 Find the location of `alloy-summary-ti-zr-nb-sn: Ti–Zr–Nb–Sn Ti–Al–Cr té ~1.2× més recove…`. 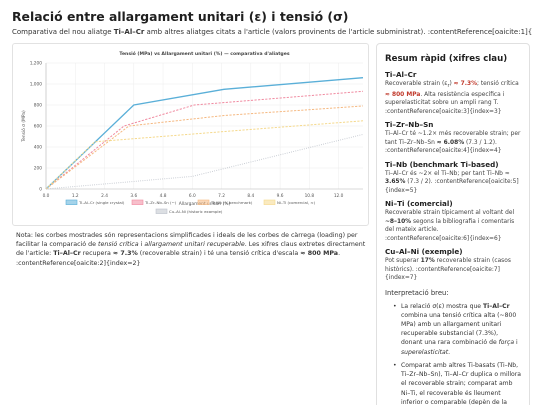

alloy-summary-ti-zr-nb-sn: Ti–Zr–Nb–Sn Ti–Al–Cr té ~1.2× més recove… is located at coordinates (453, 138).